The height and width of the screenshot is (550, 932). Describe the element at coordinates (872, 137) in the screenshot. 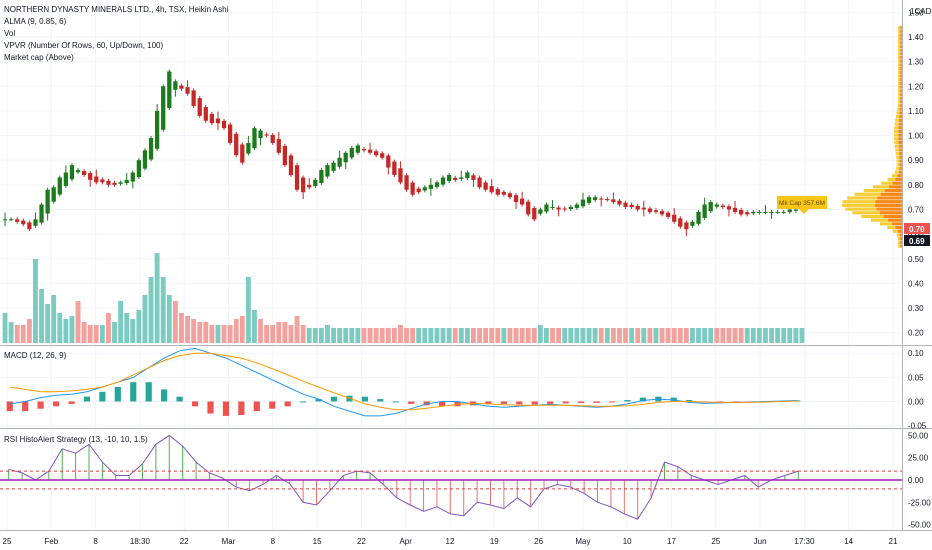

I see `volume-profile` at that location.